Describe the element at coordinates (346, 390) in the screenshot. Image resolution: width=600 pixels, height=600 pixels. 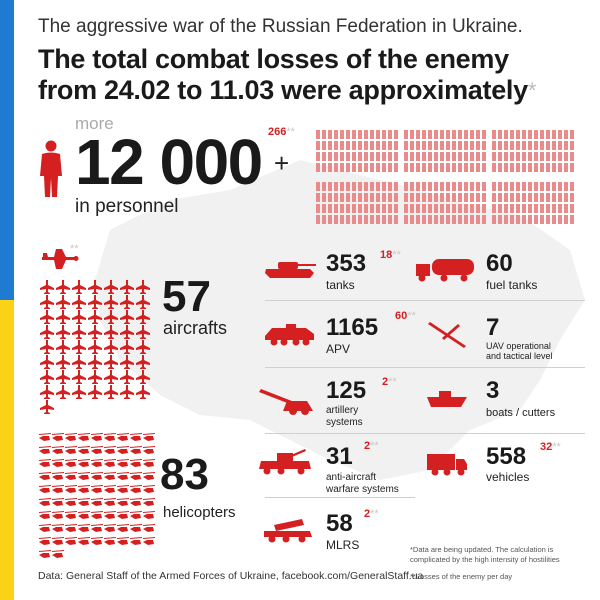
I see `artillery-value: 125` at that location.